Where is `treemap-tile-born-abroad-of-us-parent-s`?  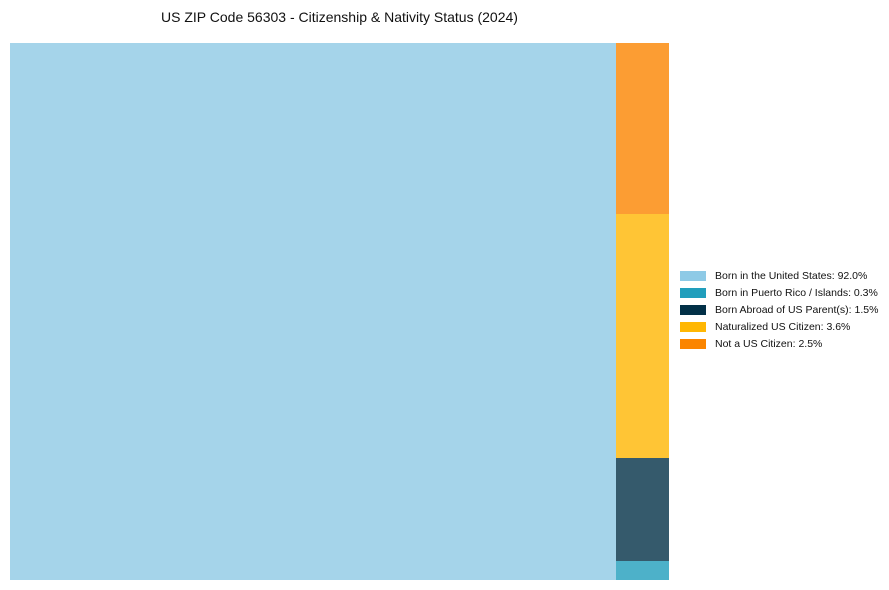
treemap-tile-born-abroad-of-us-parent-s is located at coordinates (642, 509).